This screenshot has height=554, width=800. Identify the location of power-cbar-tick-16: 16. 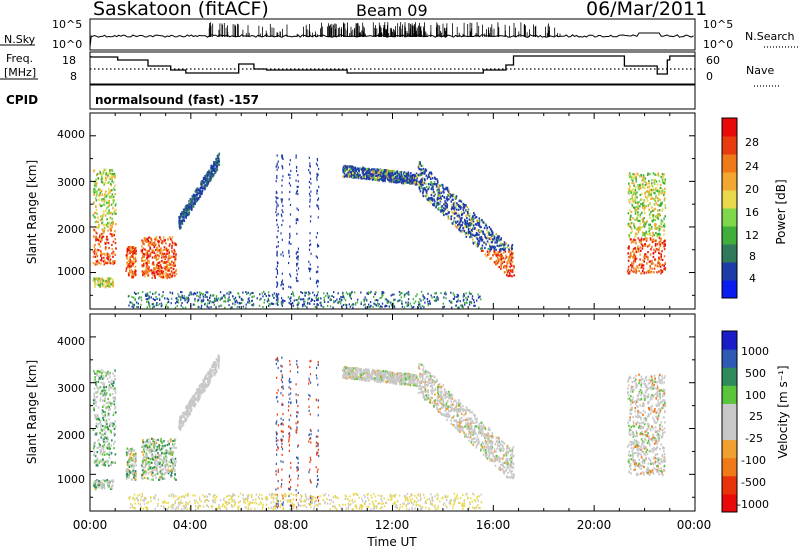
(752, 212).